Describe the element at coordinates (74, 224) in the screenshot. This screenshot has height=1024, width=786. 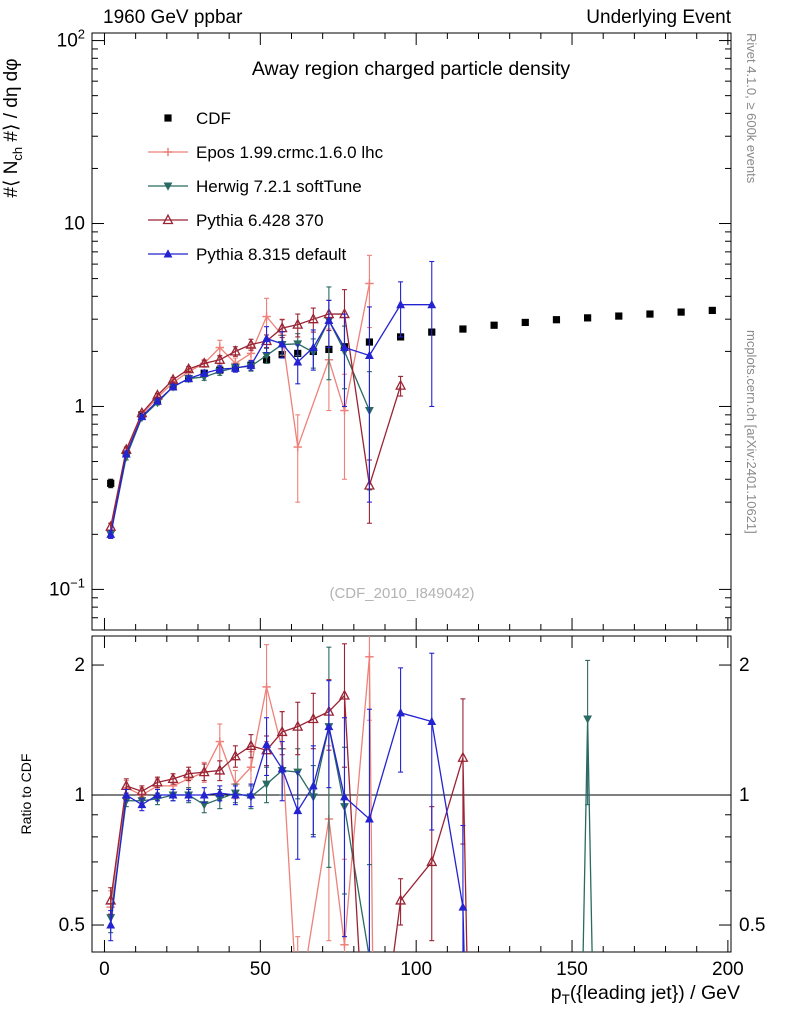
I see `svg-text: 10` at that location.